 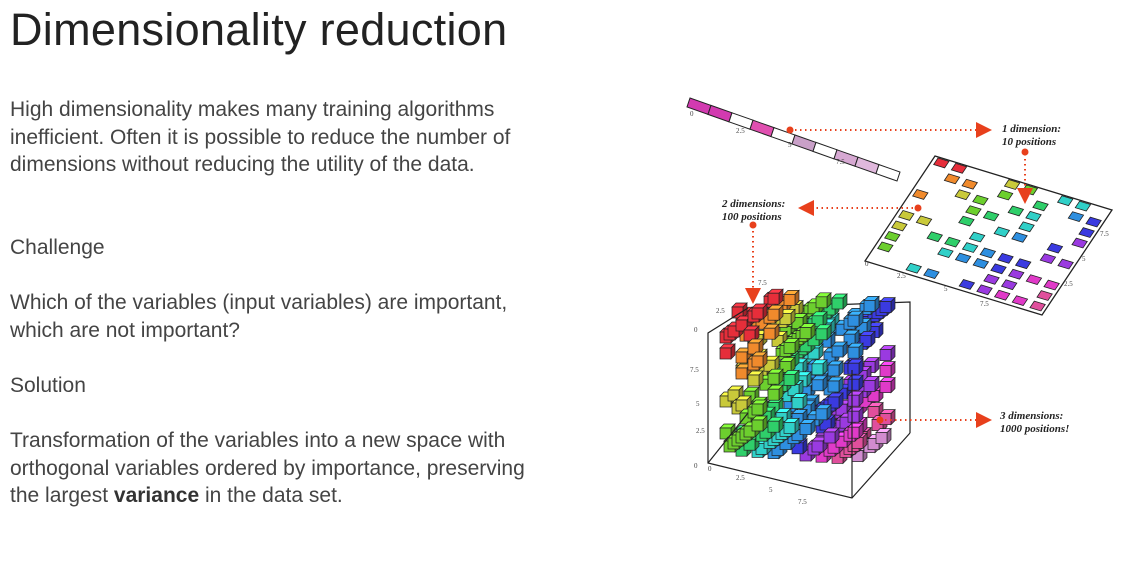 What do you see at coordinates (694, 370) in the screenshot?
I see `cube-tick-7-5: 7.5` at bounding box center [694, 370].